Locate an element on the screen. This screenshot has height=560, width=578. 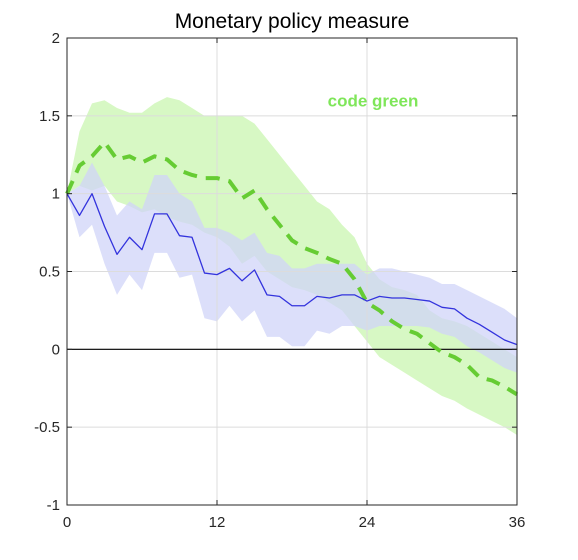
y-tick-label: -1 is located at coordinates (53, 505).